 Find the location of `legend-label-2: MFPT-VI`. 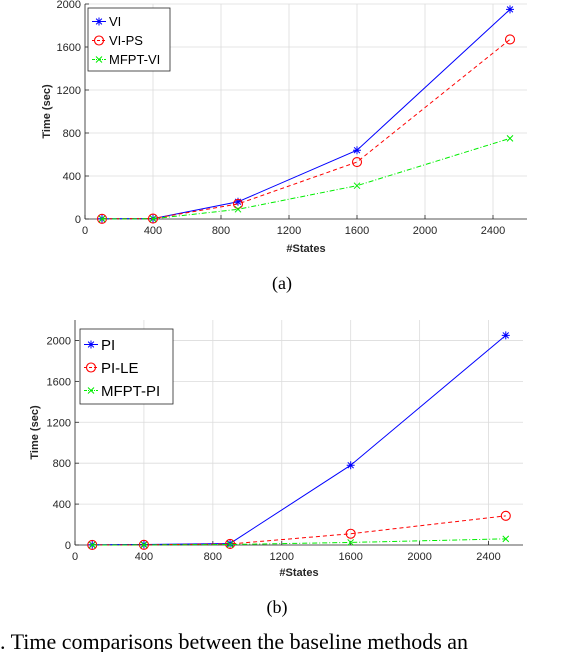

legend-label-2: MFPT-VI is located at coordinates (134, 59).